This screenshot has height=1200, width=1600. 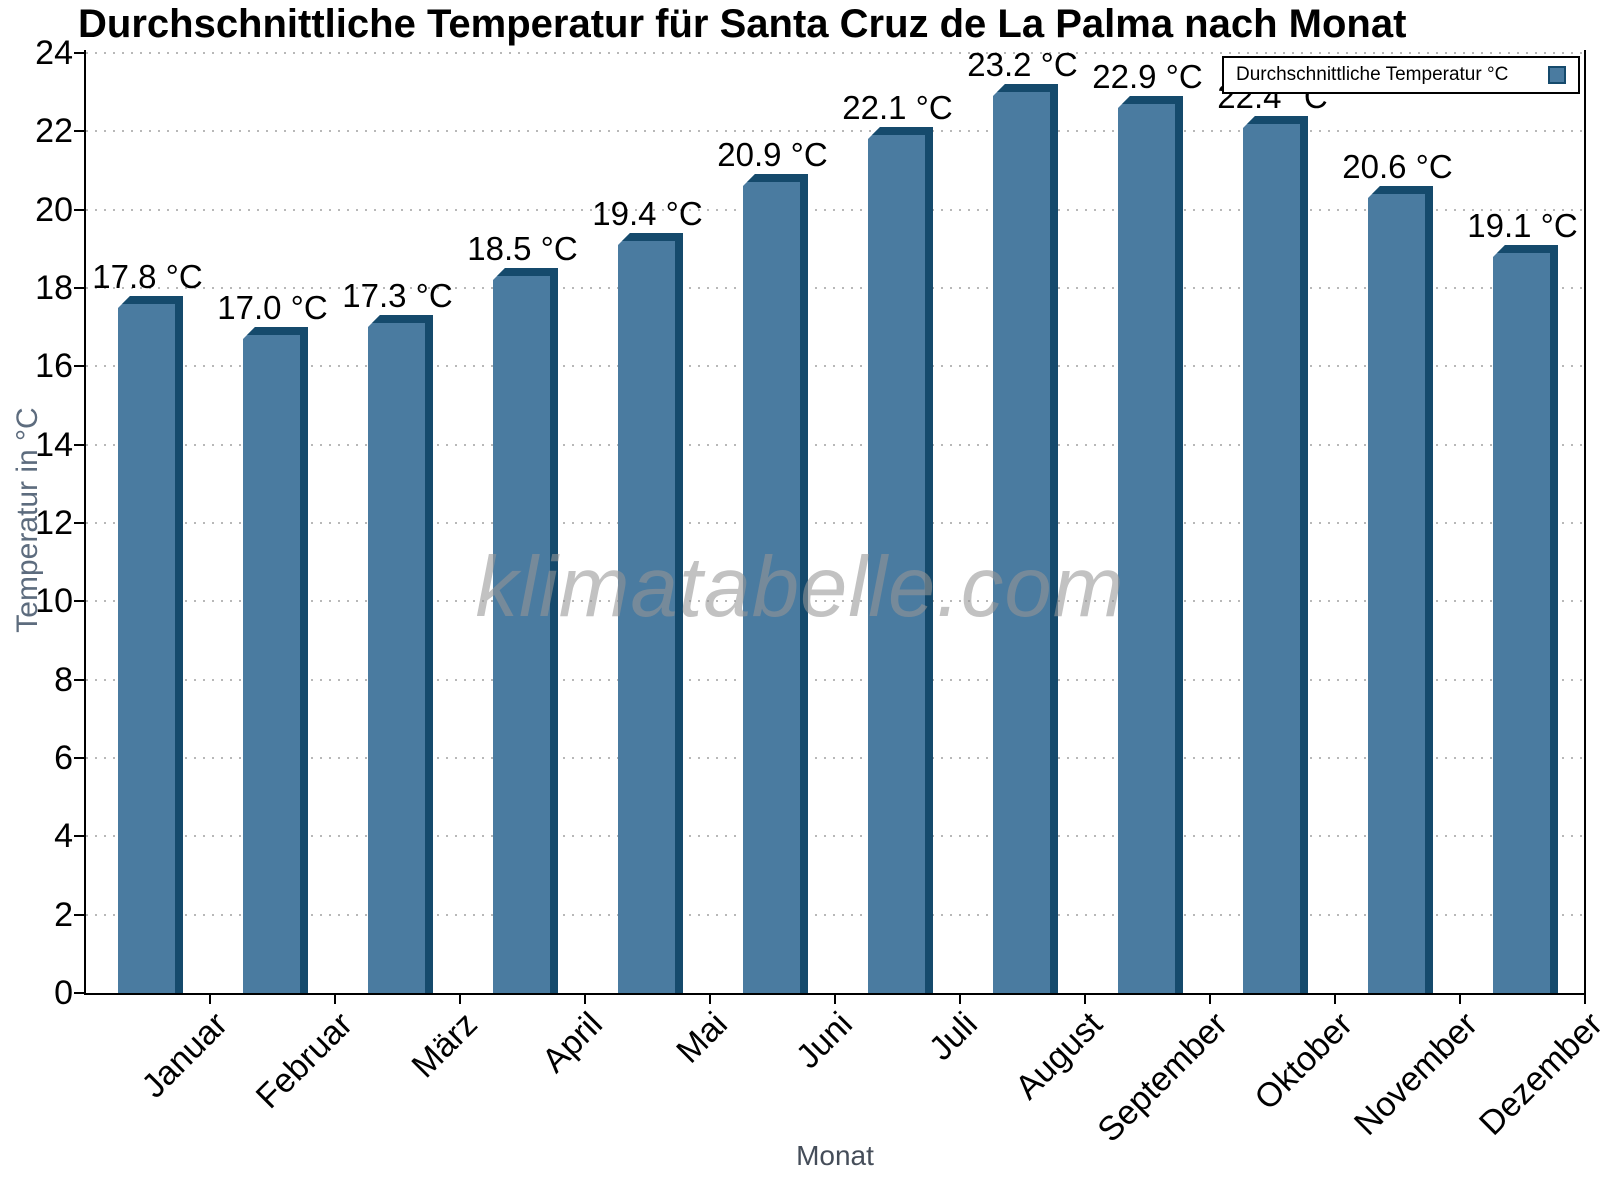 I want to click on bar-value-label: 18.5 °C, so click(x=522, y=248).